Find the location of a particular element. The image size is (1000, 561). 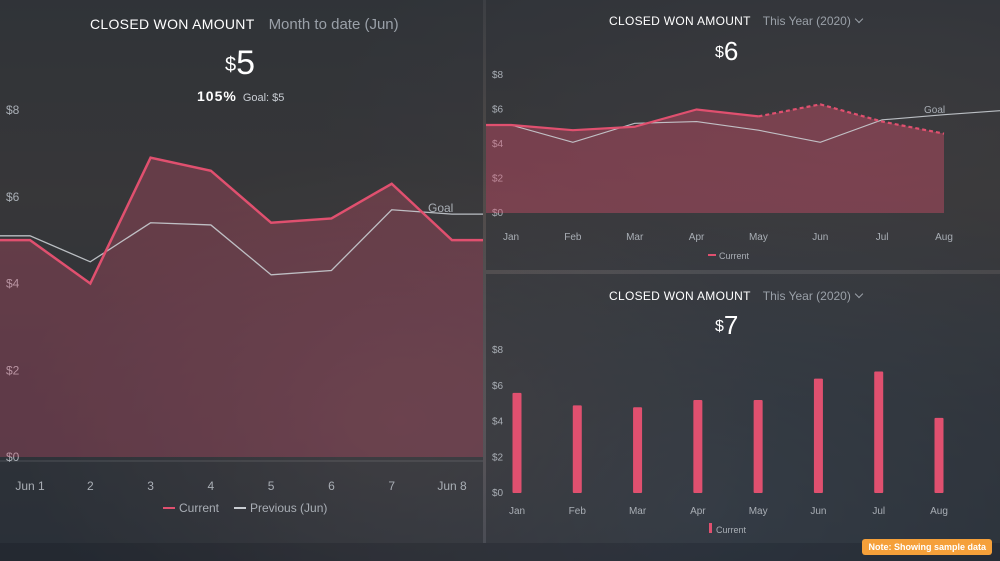

left-percent-of-goal: 105% is located at coordinates (217, 96).